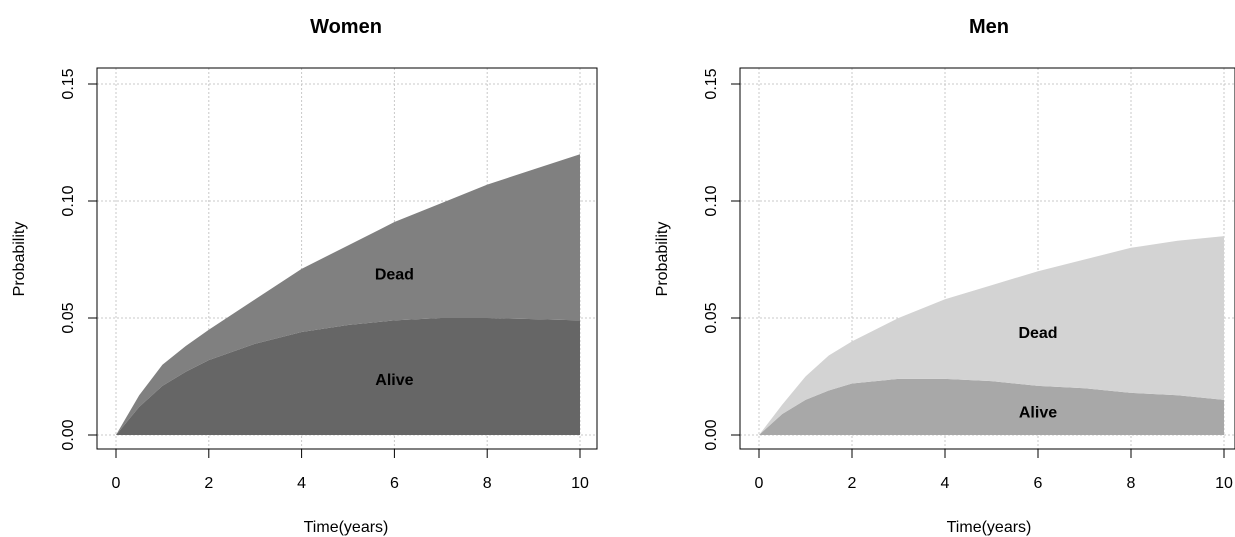 The height and width of the screenshot is (537, 1235). What do you see at coordinates (989, 27) in the screenshot?
I see `chart-title: Men` at bounding box center [989, 27].